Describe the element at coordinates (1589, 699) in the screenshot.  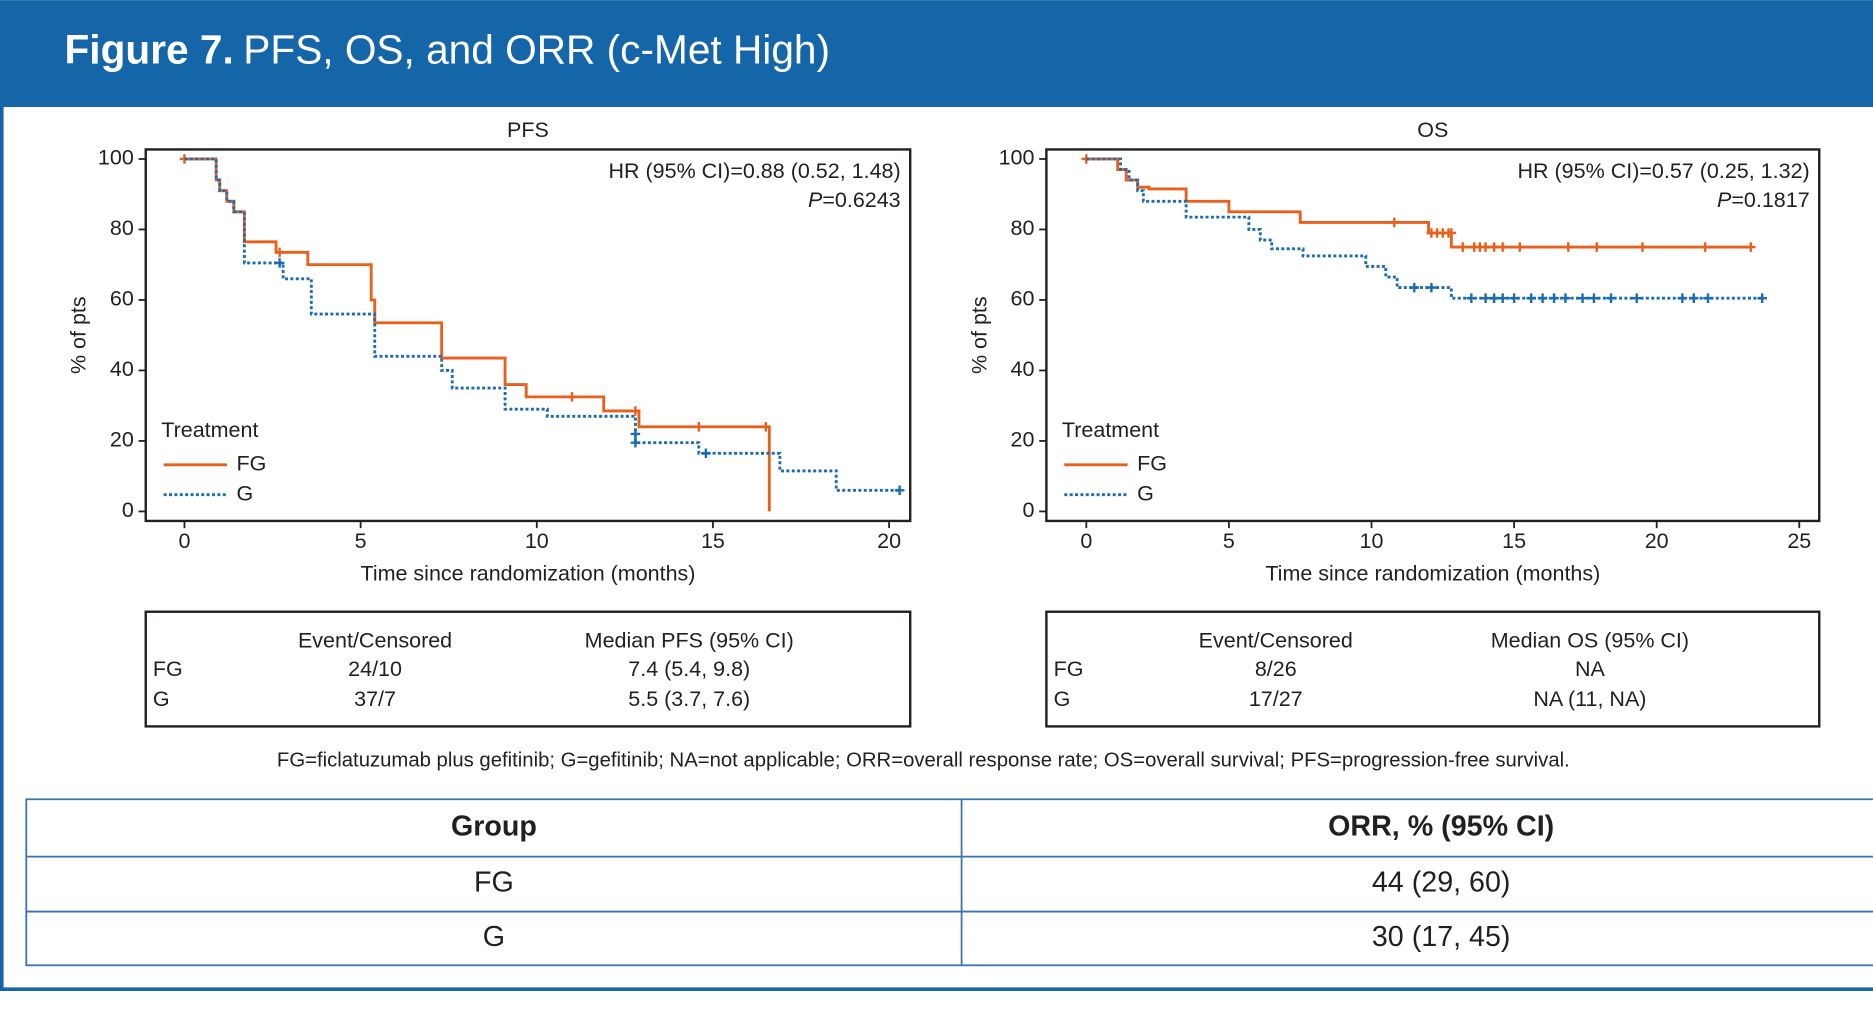
I see `summary-cell: NA (11, NA)` at that location.